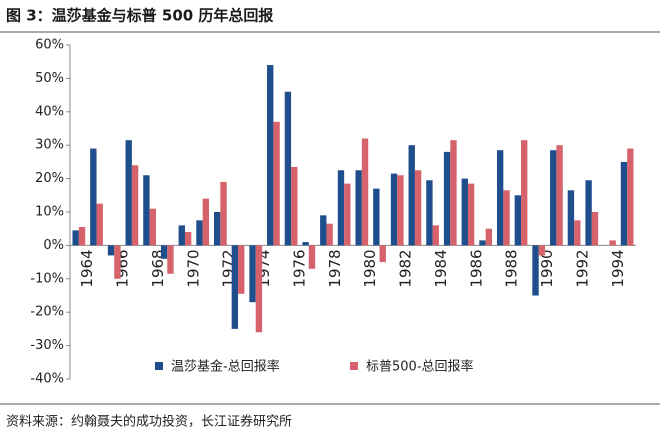 This screenshot has height=444, width=660. What do you see at coordinates (225, 367) in the screenshot?
I see `legend-label: 温莎基金-总回报率` at bounding box center [225, 367].